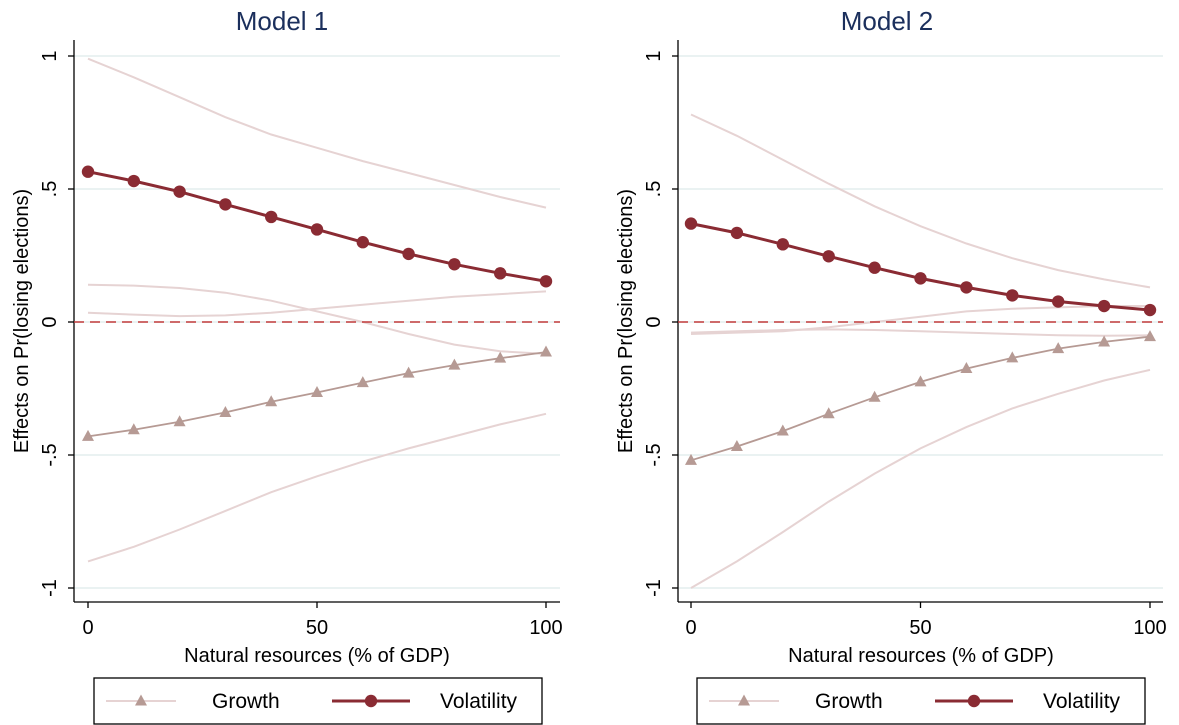  I want to click on volatility-line, so click(920, 267).